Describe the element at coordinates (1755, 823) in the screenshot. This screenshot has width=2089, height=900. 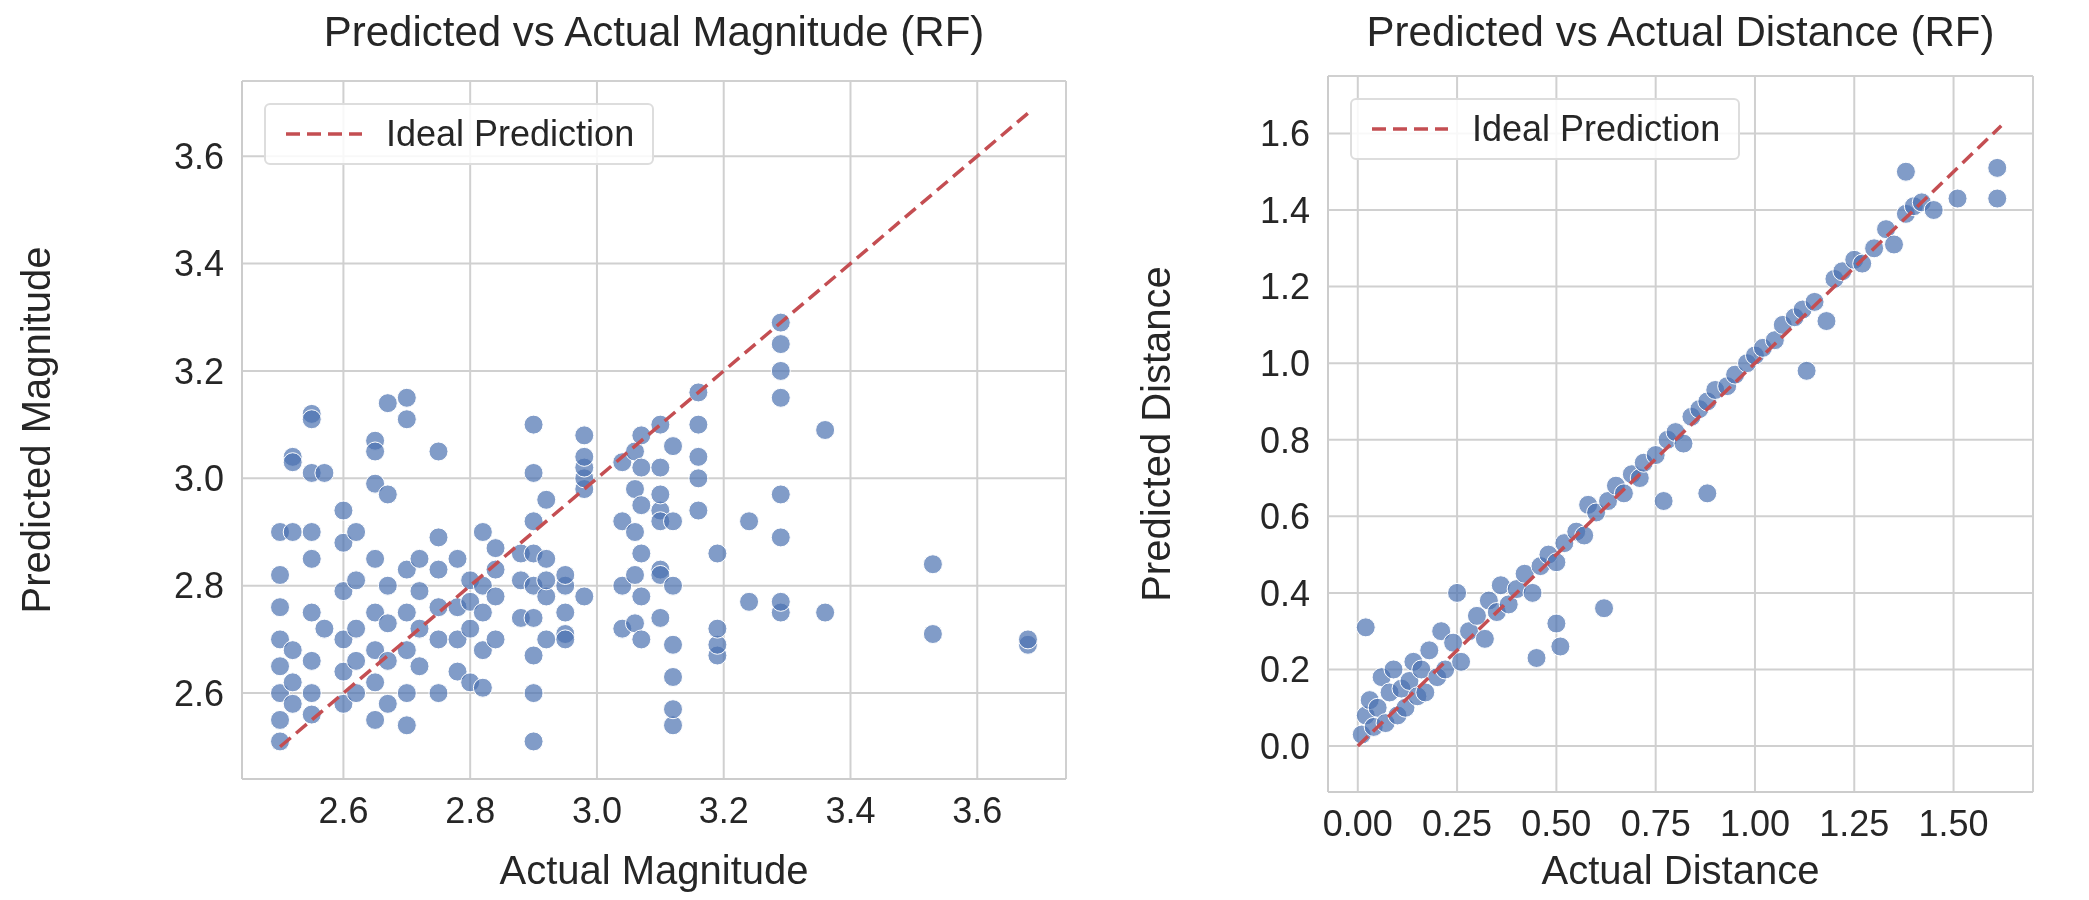
I see `x-tick-label: 1.00` at that location.